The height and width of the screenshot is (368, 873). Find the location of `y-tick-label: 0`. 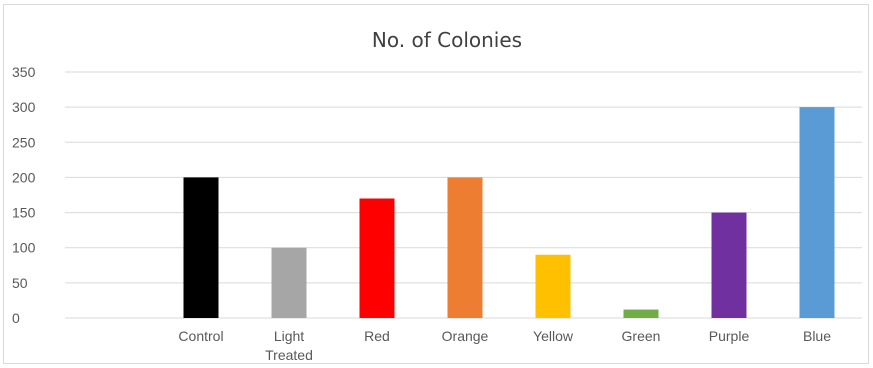

y-tick-label: 0 is located at coordinates (16, 318).